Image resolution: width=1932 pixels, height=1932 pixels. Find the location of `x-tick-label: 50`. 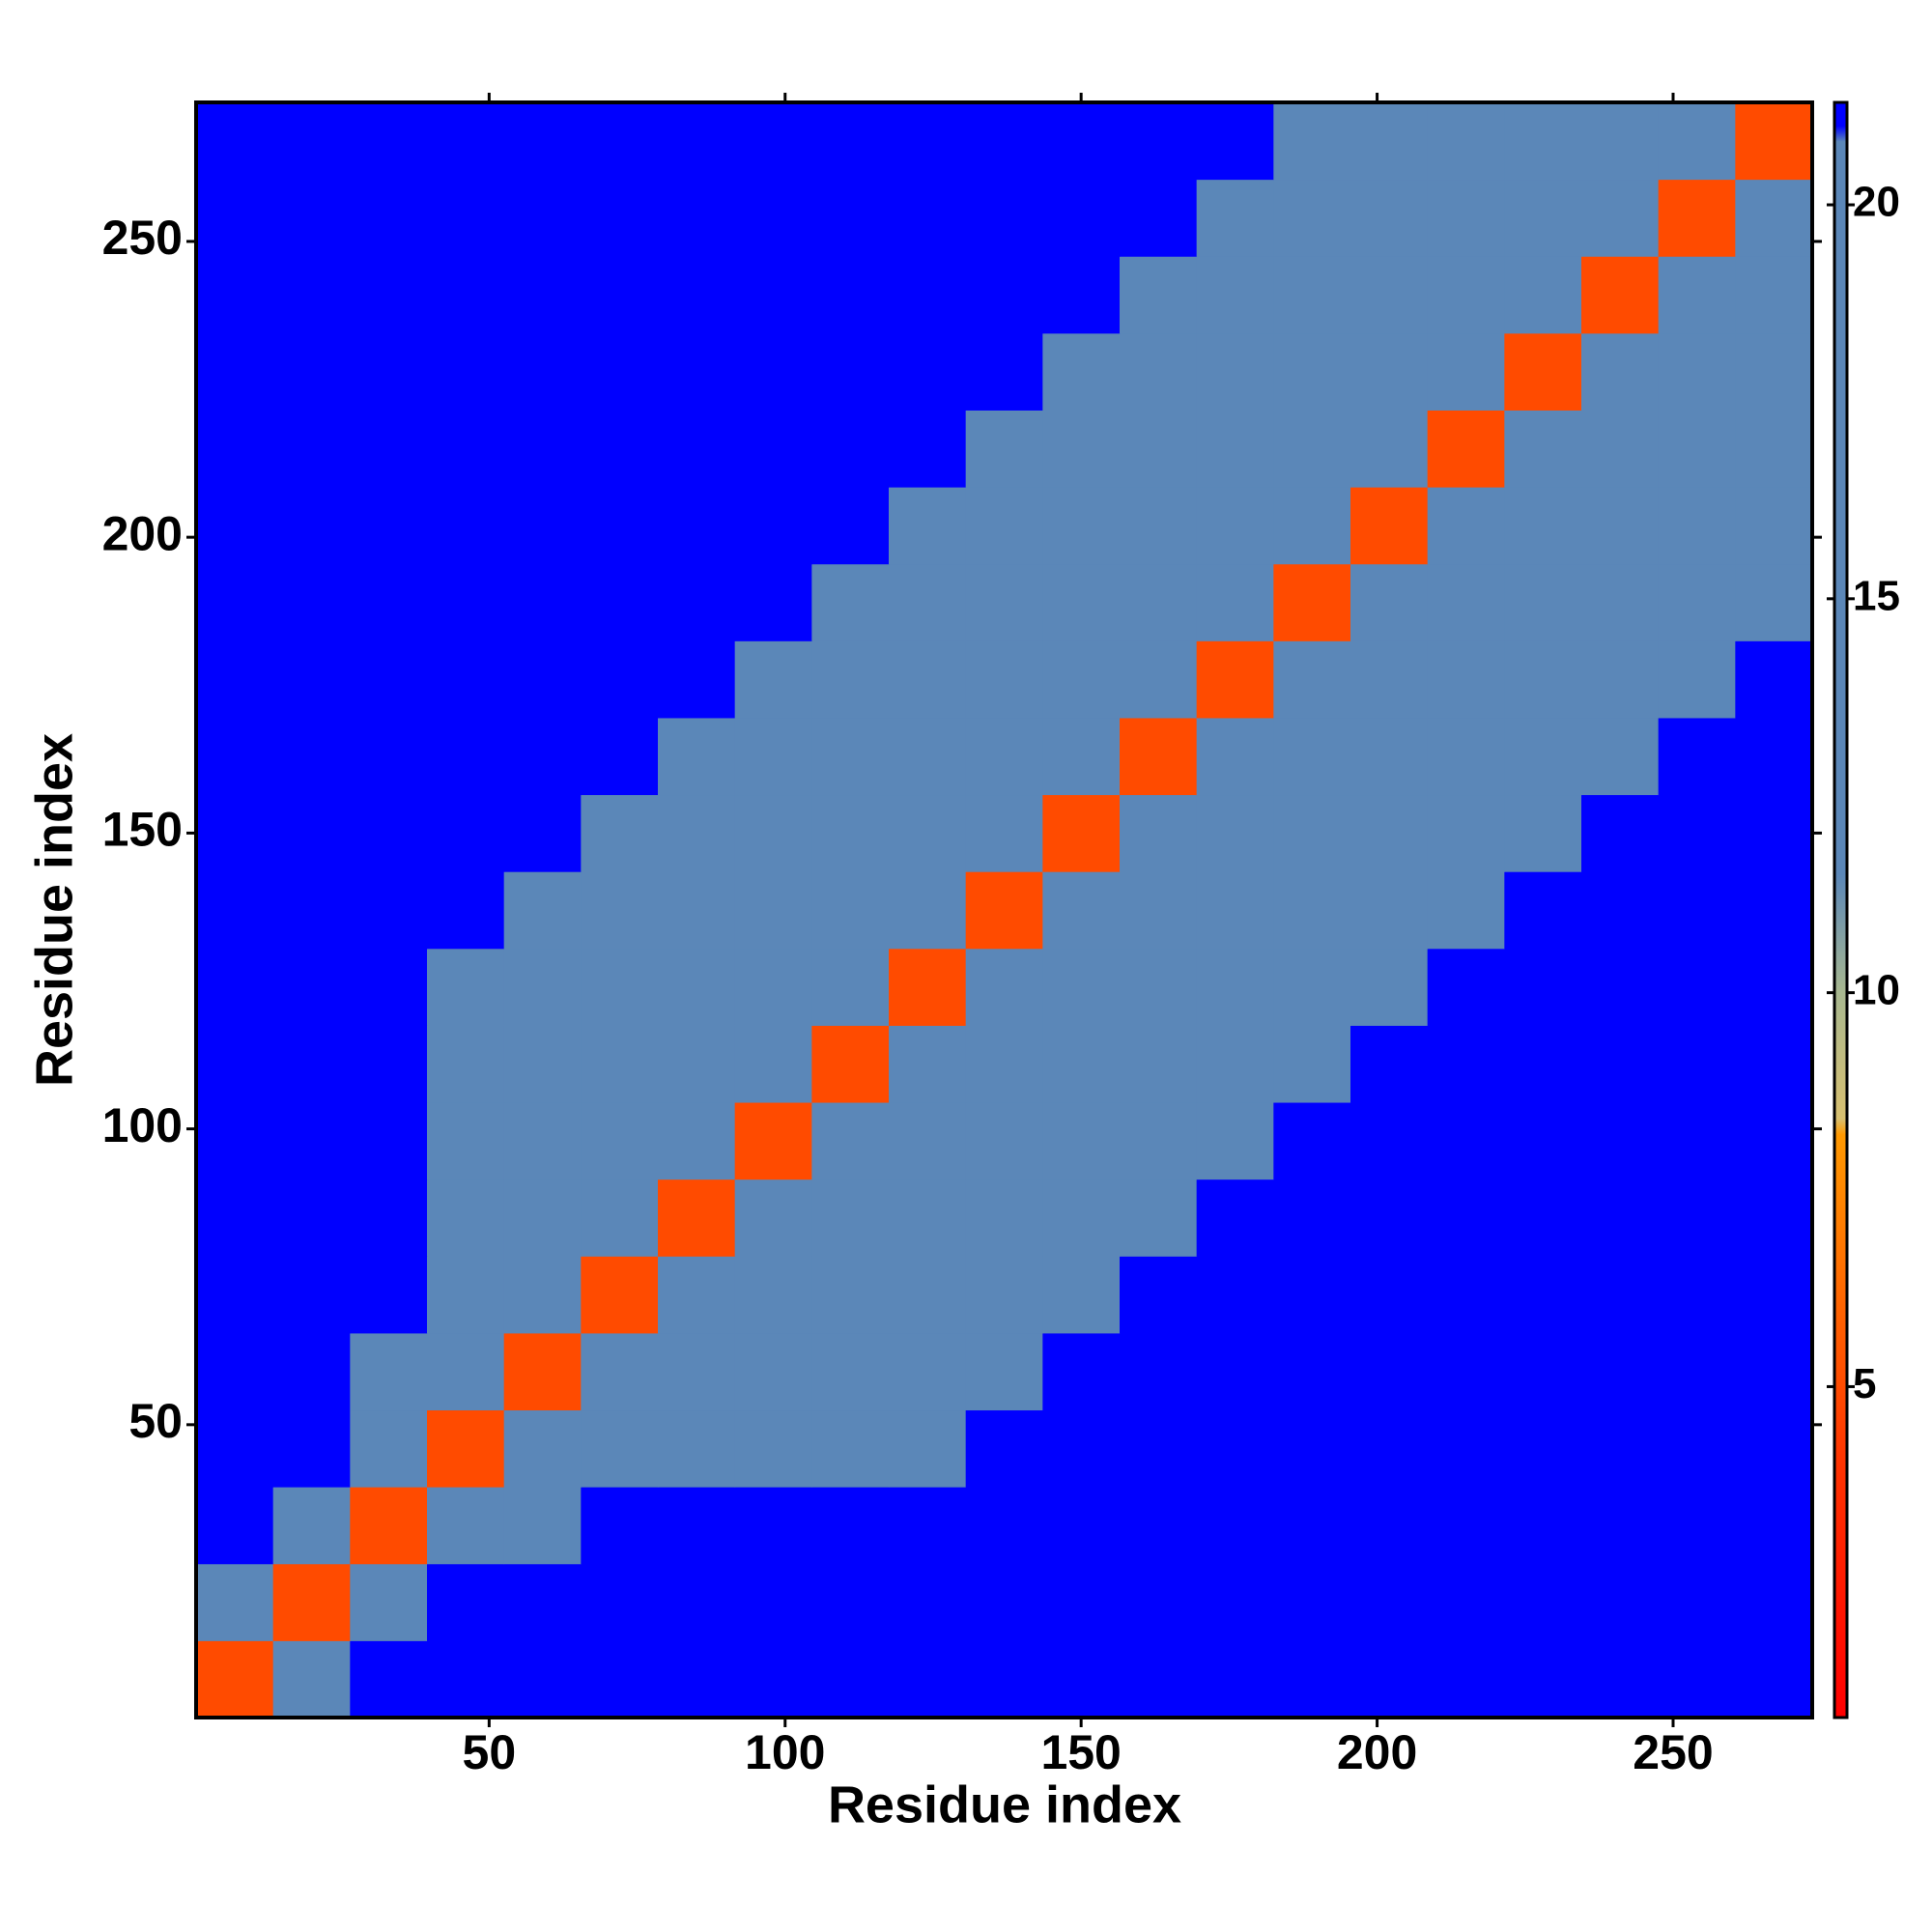

x-tick-label: 50 is located at coordinates (490, 1752).